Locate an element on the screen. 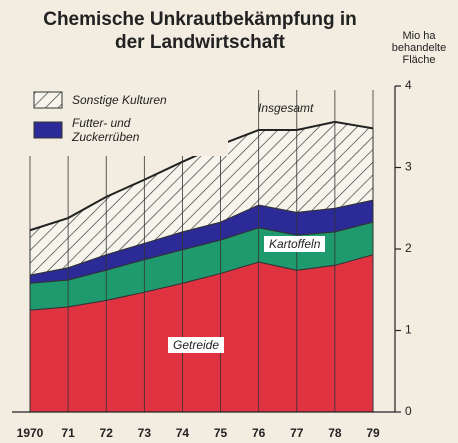  x-tick-label: 76 is located at coordinates (259, 433).